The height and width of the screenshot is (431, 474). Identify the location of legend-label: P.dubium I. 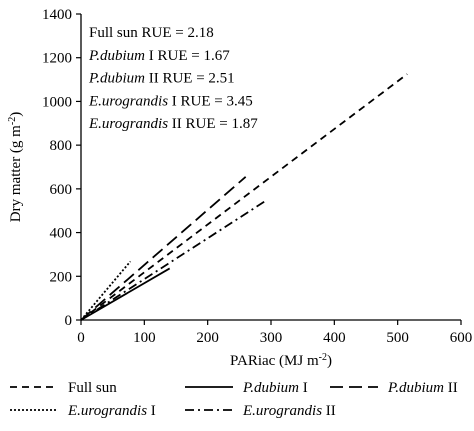
(275, 388).